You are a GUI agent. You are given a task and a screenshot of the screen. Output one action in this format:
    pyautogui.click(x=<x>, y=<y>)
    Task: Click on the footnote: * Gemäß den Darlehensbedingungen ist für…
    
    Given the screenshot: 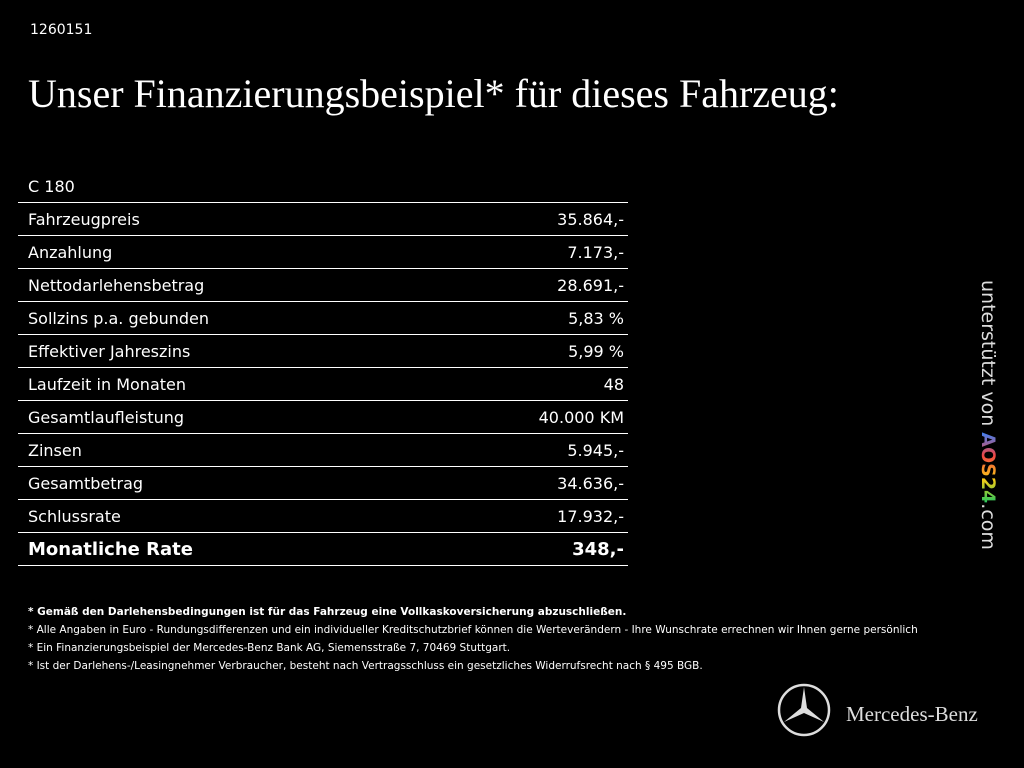 What is the action you would take?
    pyautogui.click(x=327, y=612)
    